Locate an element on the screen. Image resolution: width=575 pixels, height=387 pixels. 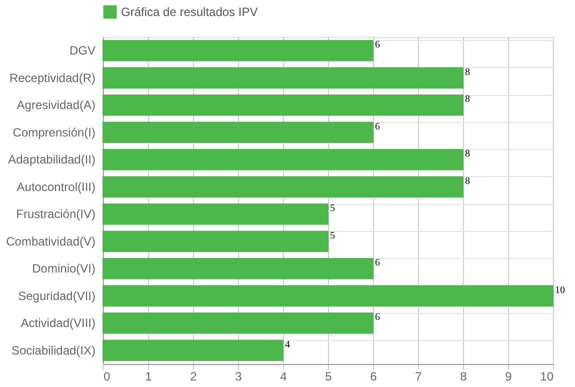
x-tick-label: 10 is located at coordinates (547, 377).